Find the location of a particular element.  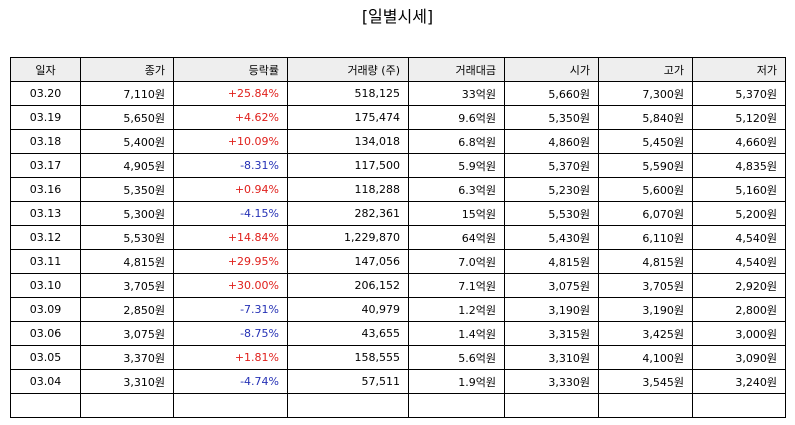

cell-change: -4.74% is located at coordinates (230, 381).